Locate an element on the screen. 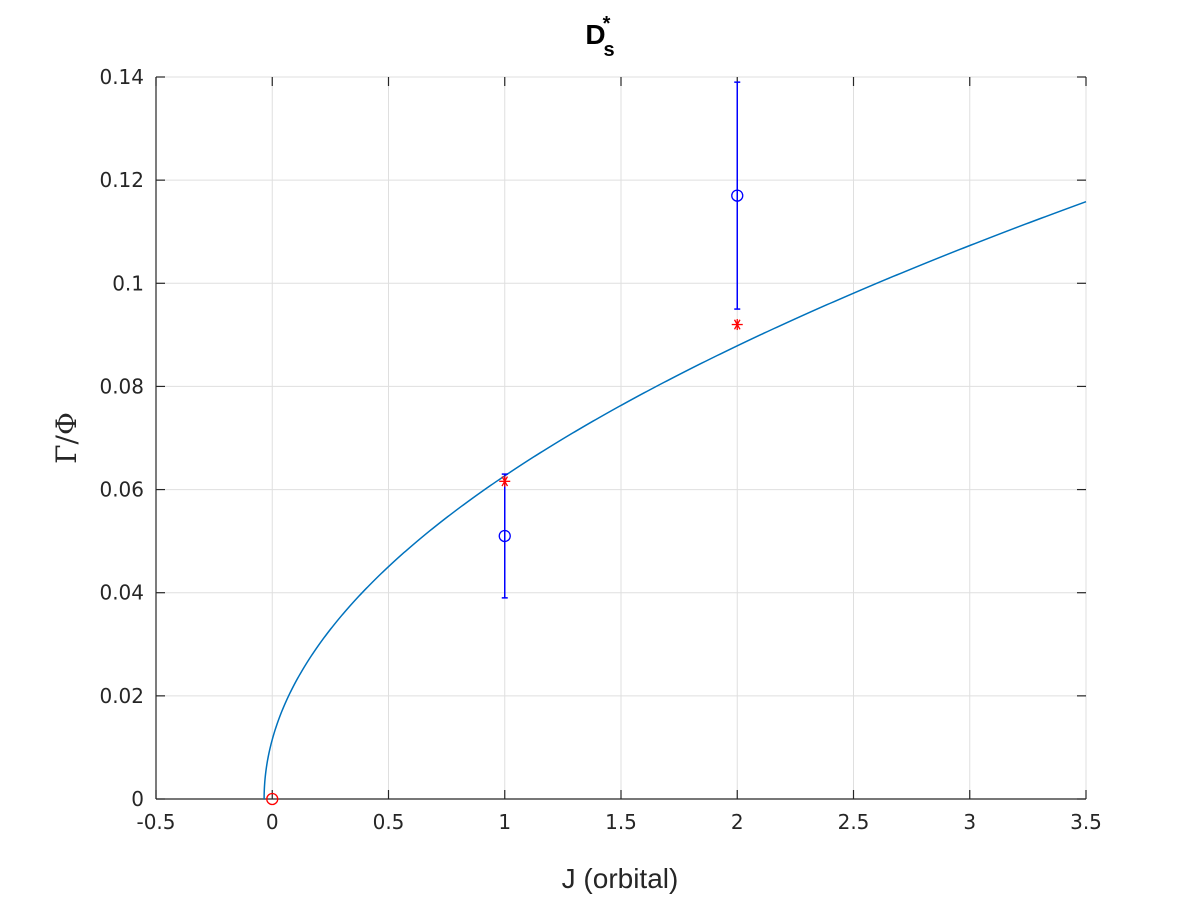 The image size is (1200, 900). x-tick-label: 3.5 is located at coordinates (1086, 822).